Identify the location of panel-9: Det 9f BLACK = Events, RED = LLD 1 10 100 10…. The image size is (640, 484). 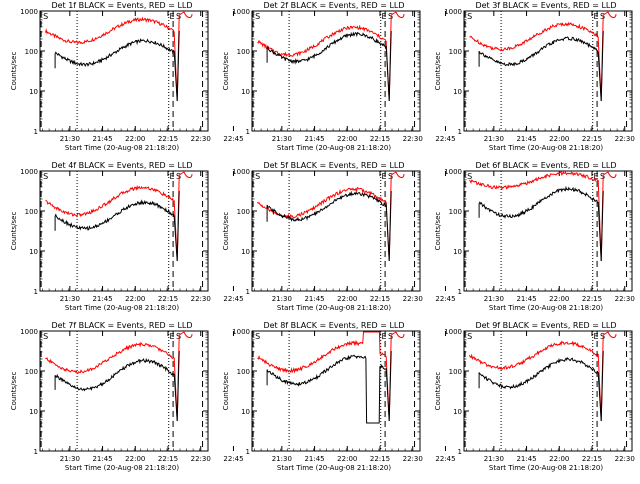
(534, 396).